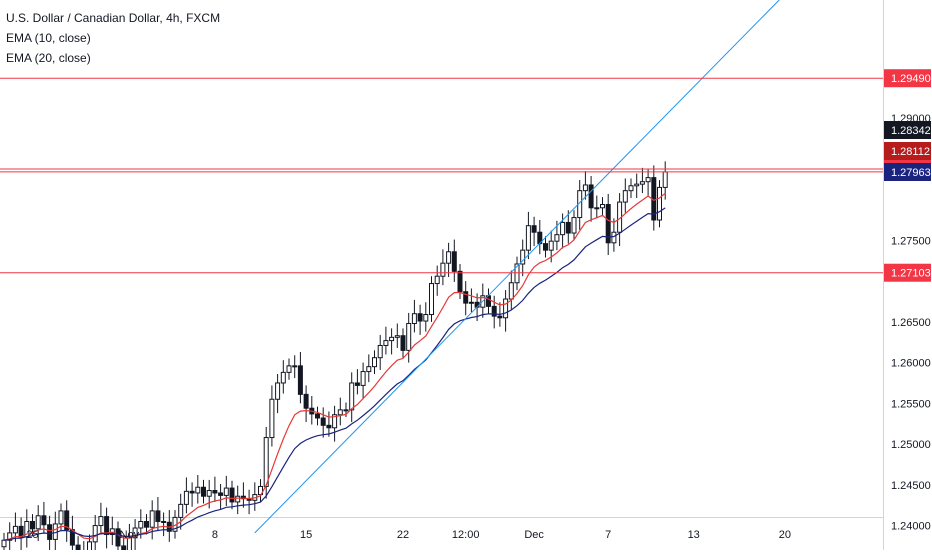 The height and width of the screenshot is (555, 932). I want to click on x-tick-label: 7, so click(608, 535).